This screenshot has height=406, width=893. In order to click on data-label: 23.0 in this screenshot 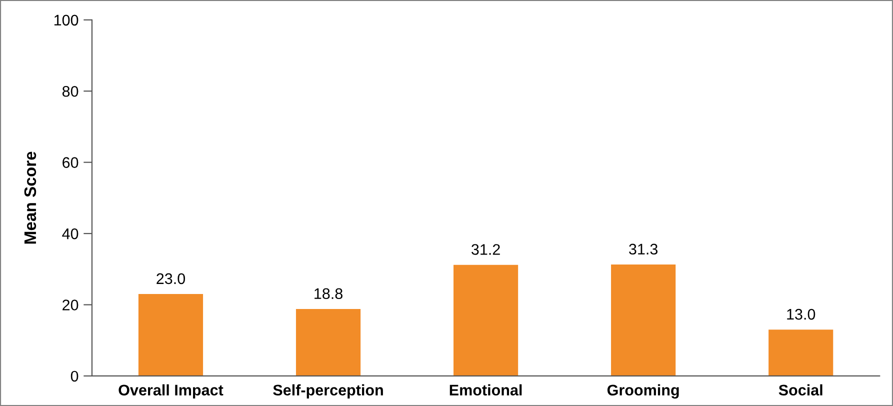, I will do `click(171, 278)`.